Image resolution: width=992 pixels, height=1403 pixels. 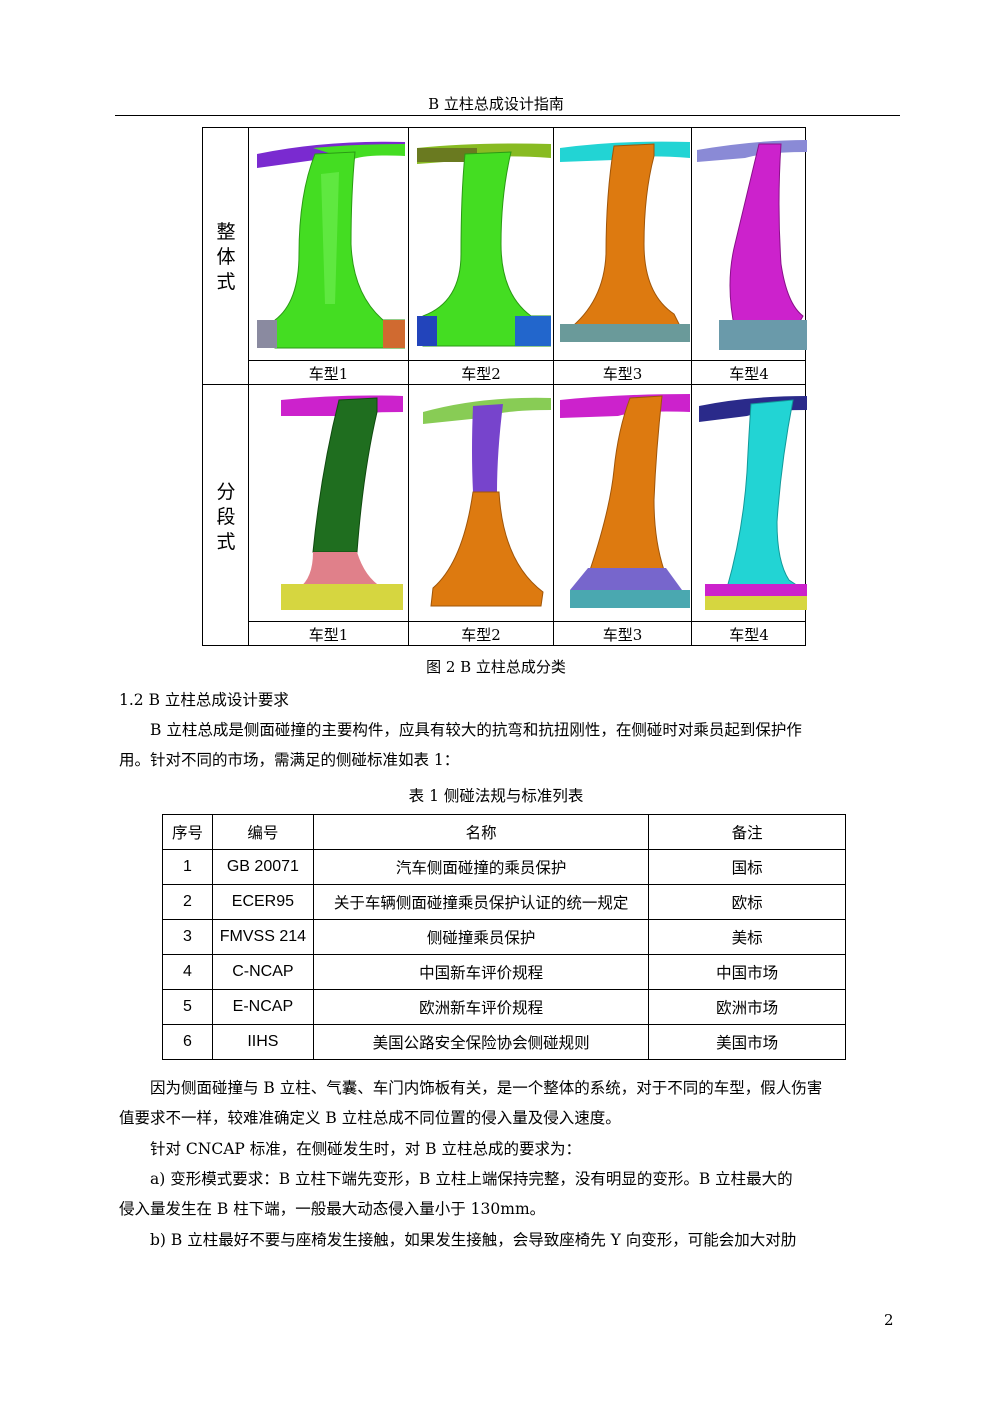 I want to click on table-cell: 中国新车评价规程, so click(x=481, y=972).